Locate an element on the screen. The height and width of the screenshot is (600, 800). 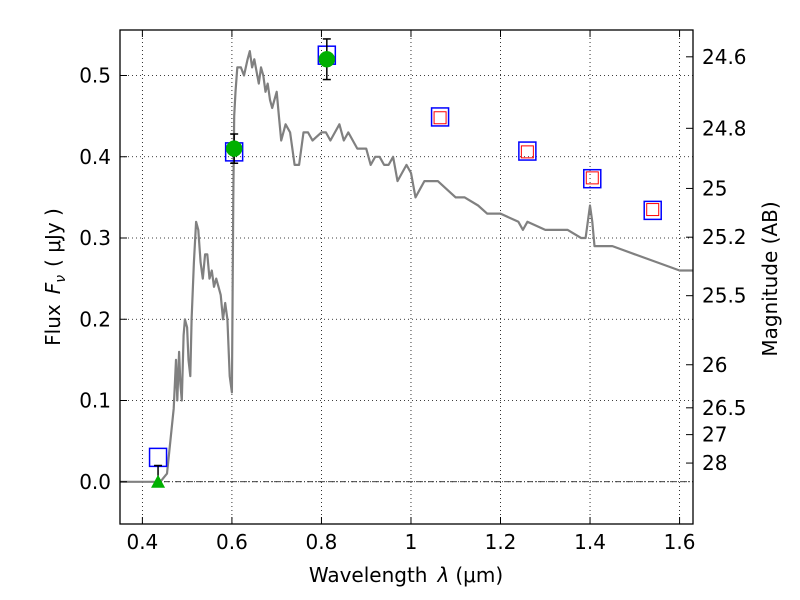
y-tick-label: 0.1 is located at coordinates (95, 401).